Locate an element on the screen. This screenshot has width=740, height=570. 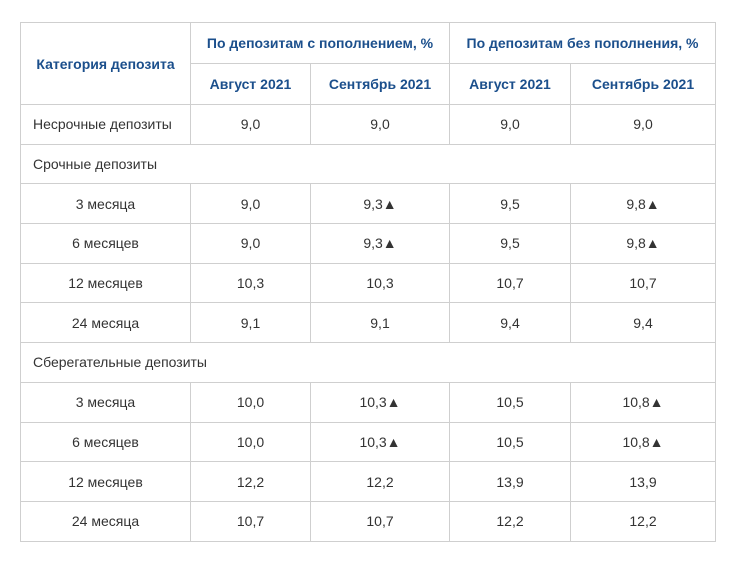
table-row: 6 месяцев 10,0 10,3▲ 10,5 10,8▲ is located at coordinates (368, 442).